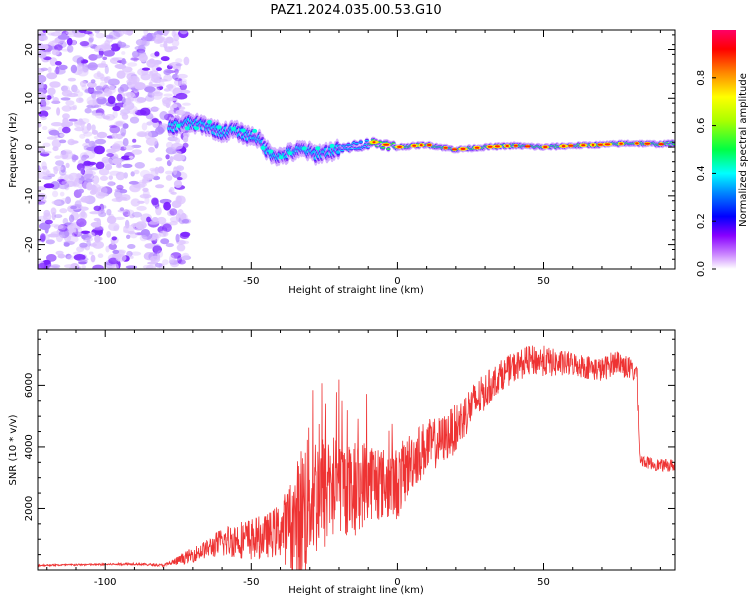  Describe the element at coordinates (356, 590) in the screenshot. I see `snr-xlabel: Height of straight line (km)` at that location.